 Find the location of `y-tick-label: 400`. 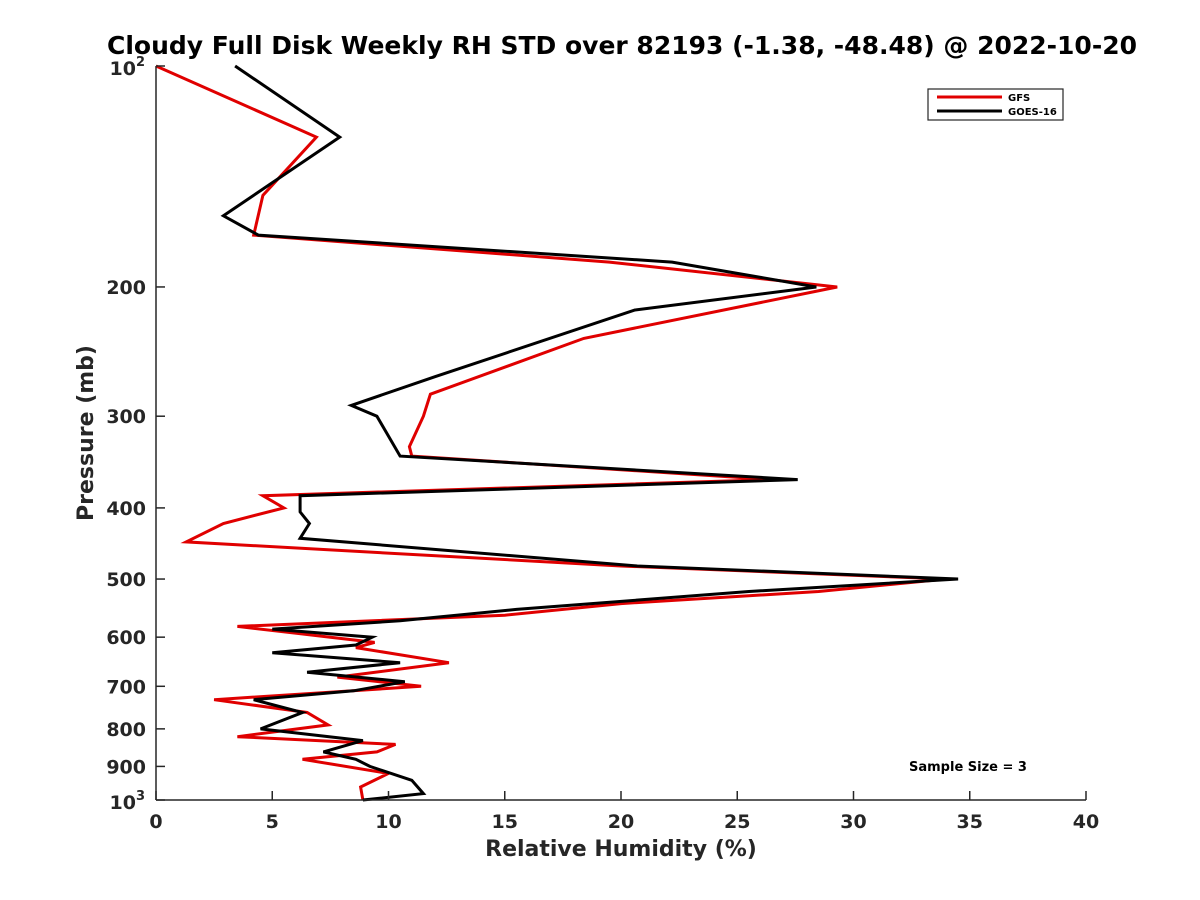

y-tick-label: 400 is located at coordinates (126, 509).